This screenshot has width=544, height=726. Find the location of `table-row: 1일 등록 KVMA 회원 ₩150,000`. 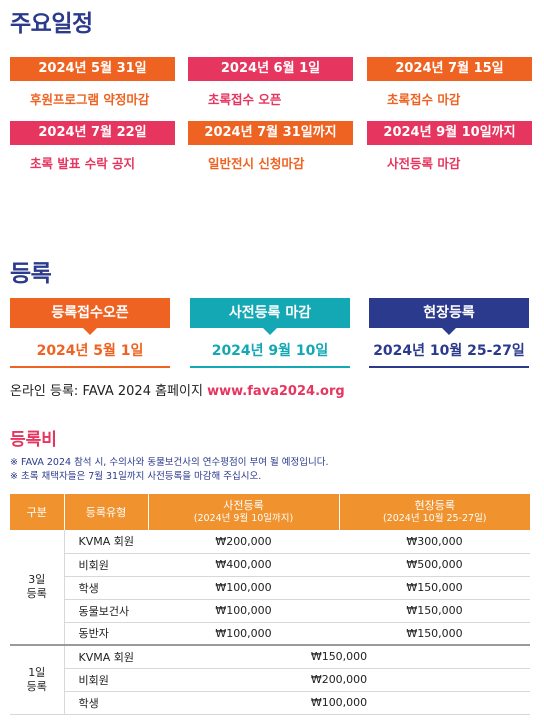

table-row: 1일 등록 KVMA 회원 ₩150,000 is located at coordinates (270, 680).